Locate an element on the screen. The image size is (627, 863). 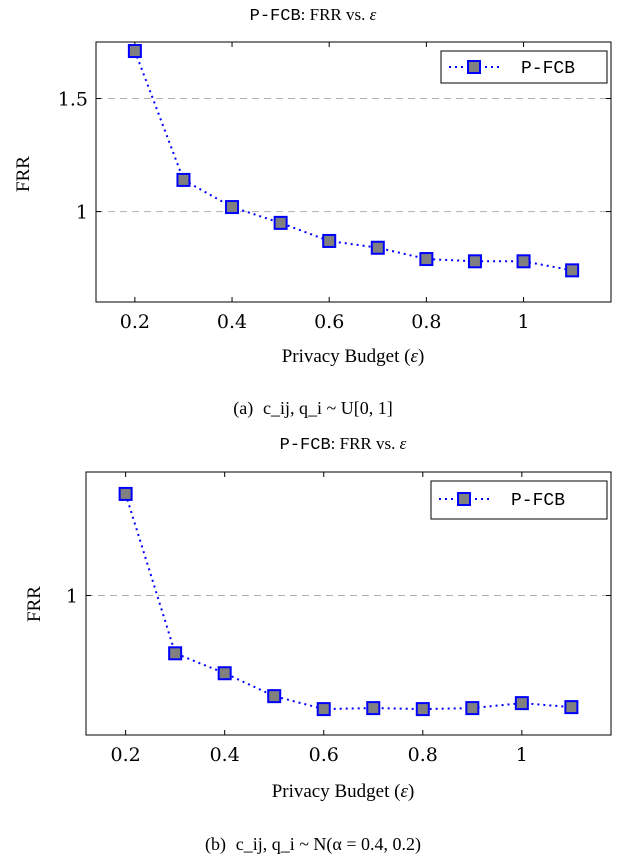
y-axis-ticks: 11.5 is located at coordinates (334, 156).